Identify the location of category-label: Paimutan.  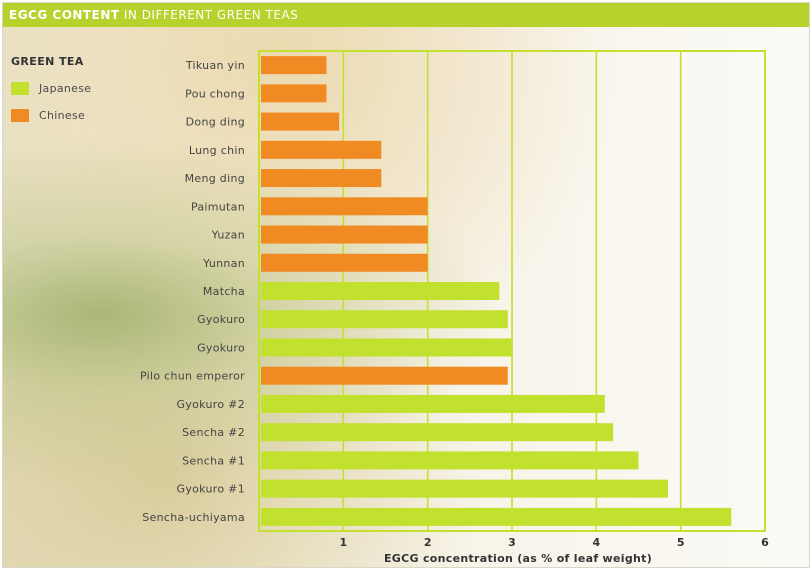
(218, 206).